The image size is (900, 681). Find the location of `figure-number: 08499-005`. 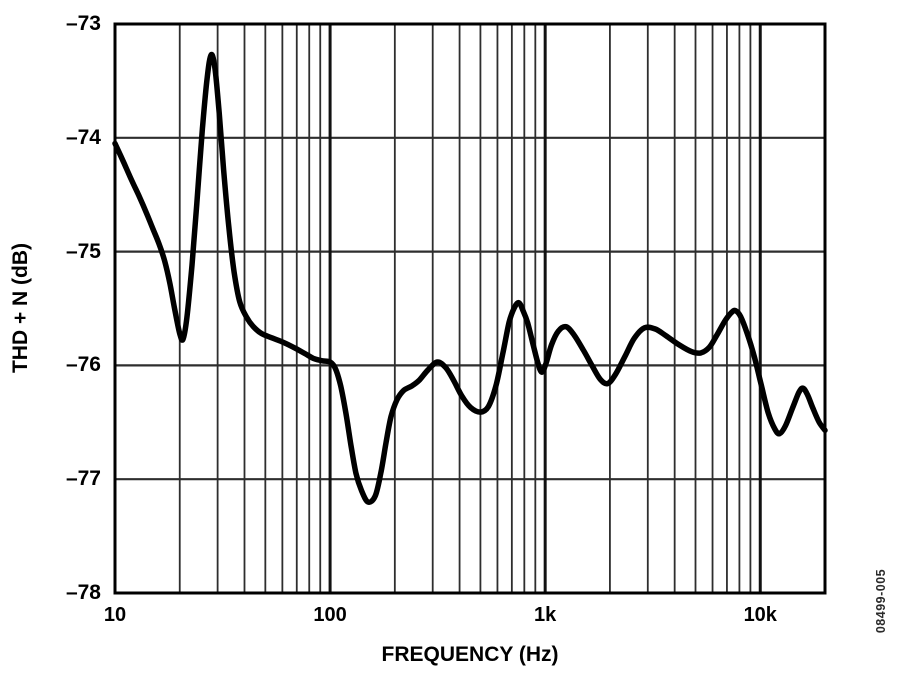

figure-number: 08499-005 is located at coordinates (881, 601).